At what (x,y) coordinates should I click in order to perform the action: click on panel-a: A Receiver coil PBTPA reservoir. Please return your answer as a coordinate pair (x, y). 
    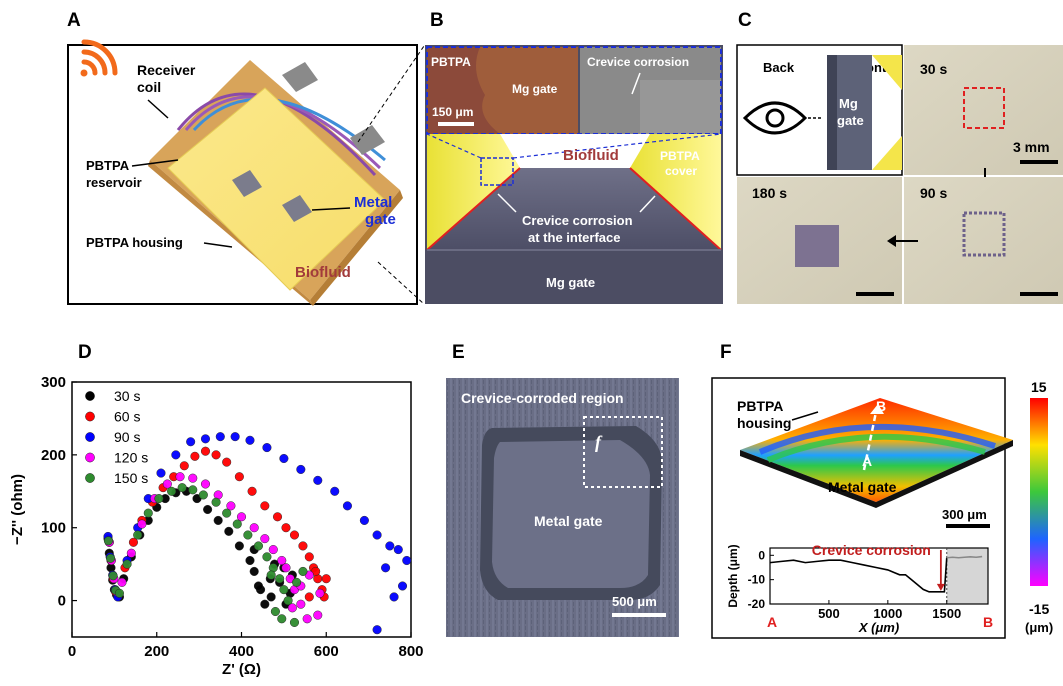
    Looking at the image, I should click on (242, 158).